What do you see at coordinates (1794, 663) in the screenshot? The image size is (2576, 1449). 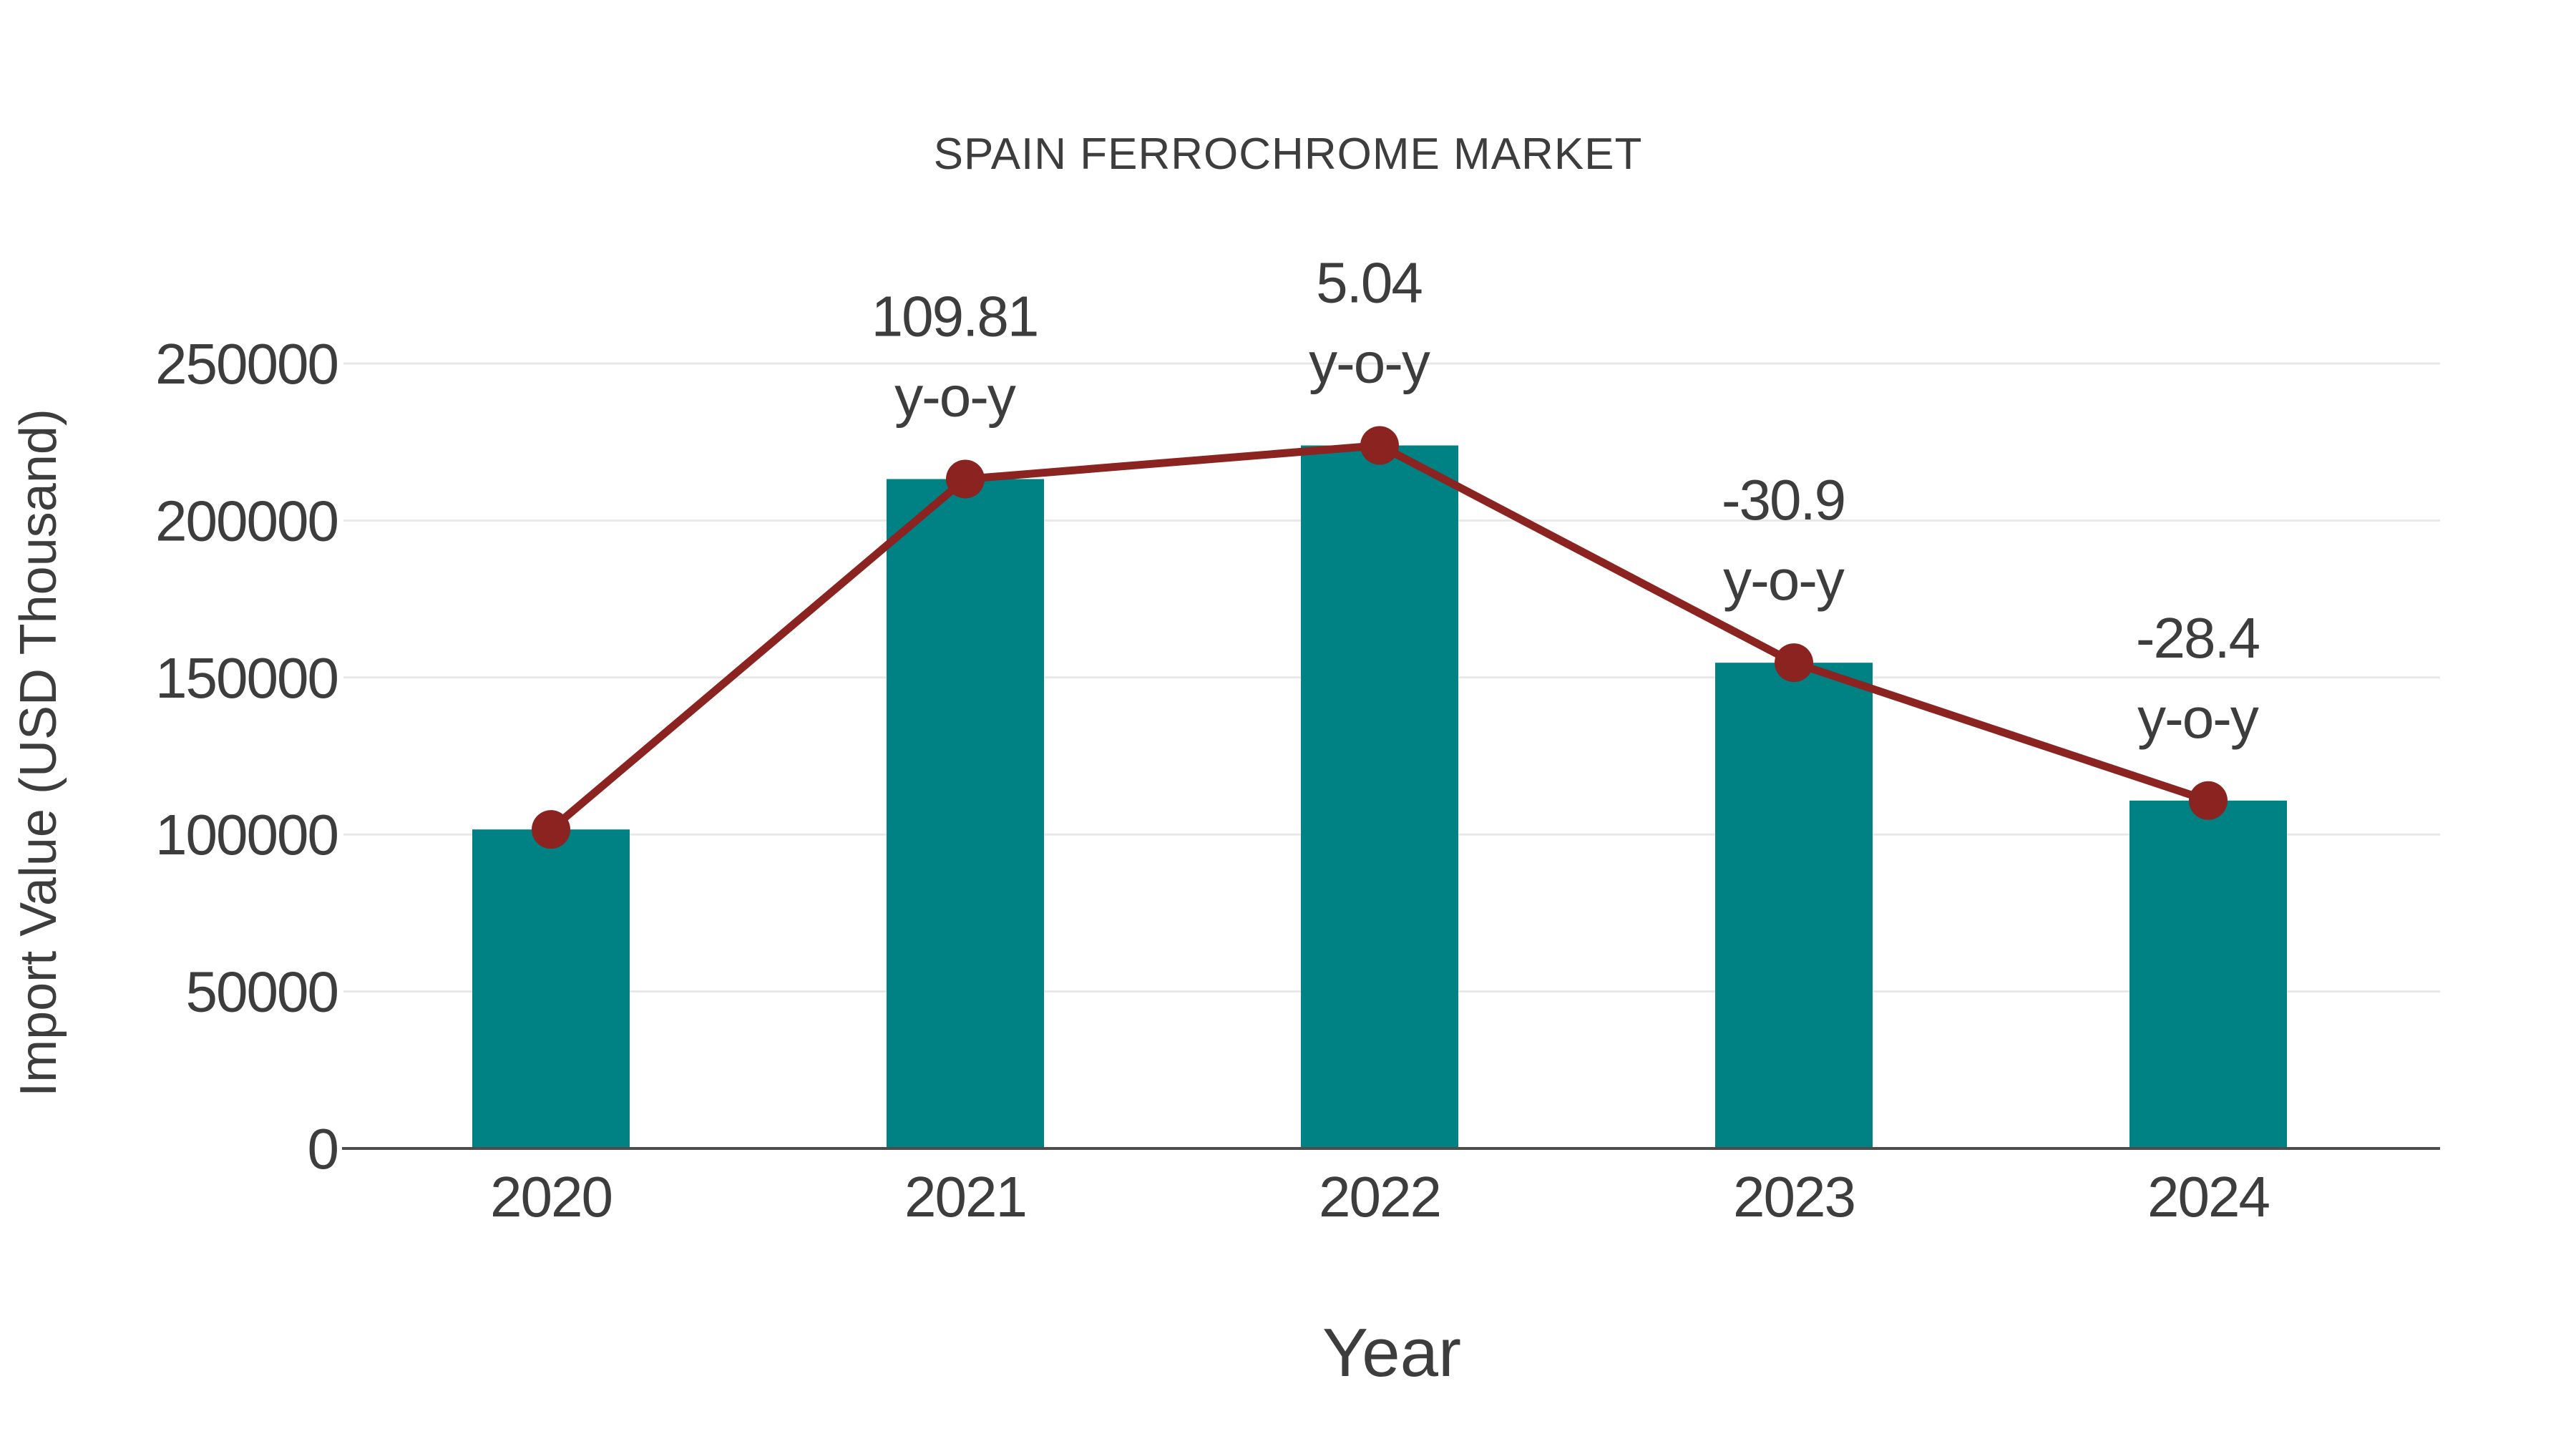 I see `trend-point-2023` at bounding box center [1794, 663].